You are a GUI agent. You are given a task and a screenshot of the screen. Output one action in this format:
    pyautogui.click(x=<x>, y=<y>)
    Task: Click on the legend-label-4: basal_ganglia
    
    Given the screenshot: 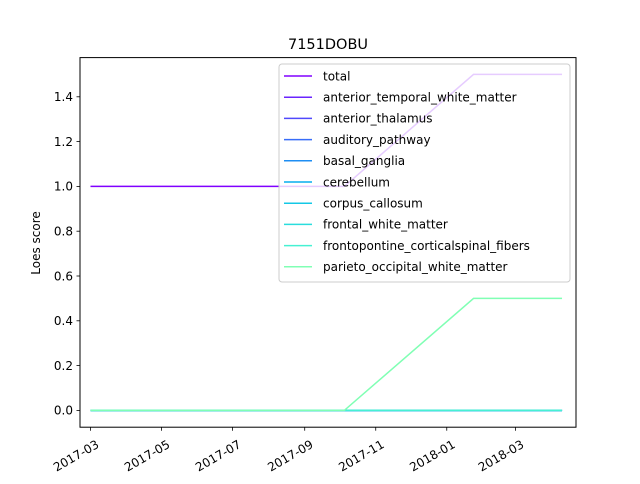 What is the action you would take?
    pyautogui.click(x=364, y=161)
    